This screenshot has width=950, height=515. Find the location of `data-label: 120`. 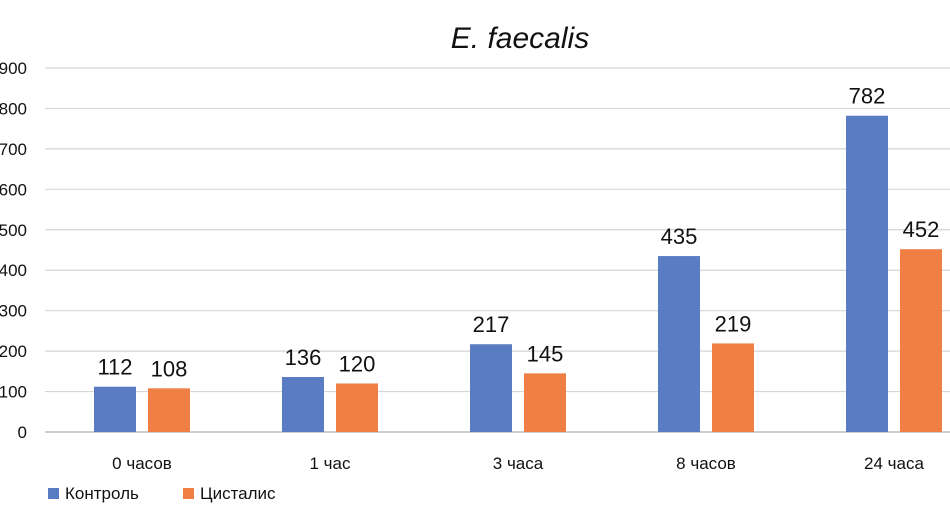

data-label: 120 is located at coordinates (357, 363).